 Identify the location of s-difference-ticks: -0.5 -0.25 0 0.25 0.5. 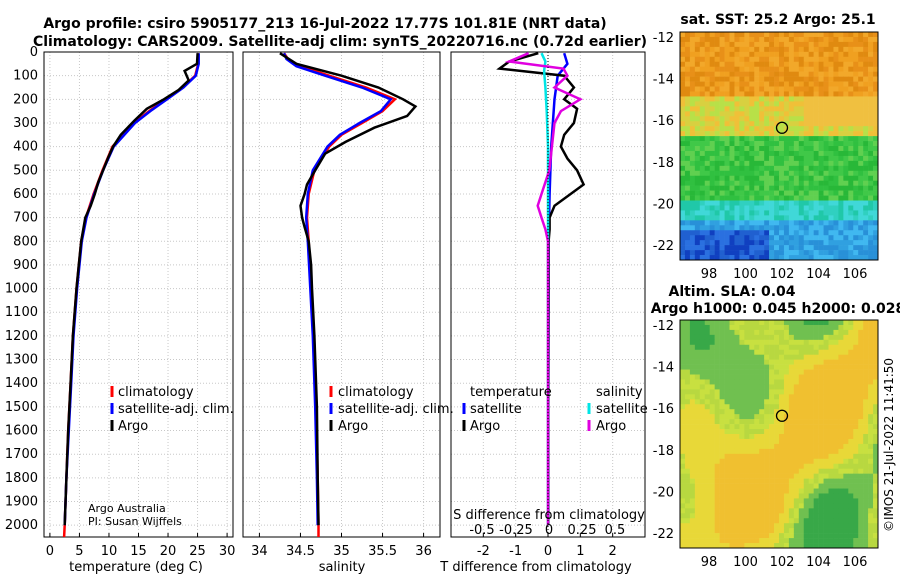
(547, 530).